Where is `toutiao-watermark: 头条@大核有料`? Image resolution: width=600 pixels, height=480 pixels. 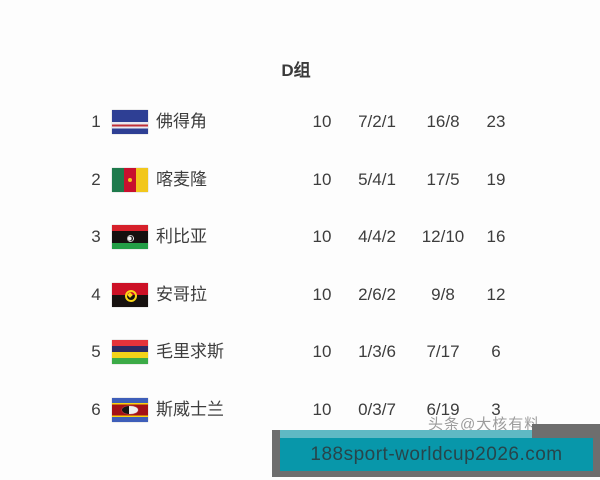
toutiao-watermark: 头条@大核有料 is located at coordinates (484, 424).